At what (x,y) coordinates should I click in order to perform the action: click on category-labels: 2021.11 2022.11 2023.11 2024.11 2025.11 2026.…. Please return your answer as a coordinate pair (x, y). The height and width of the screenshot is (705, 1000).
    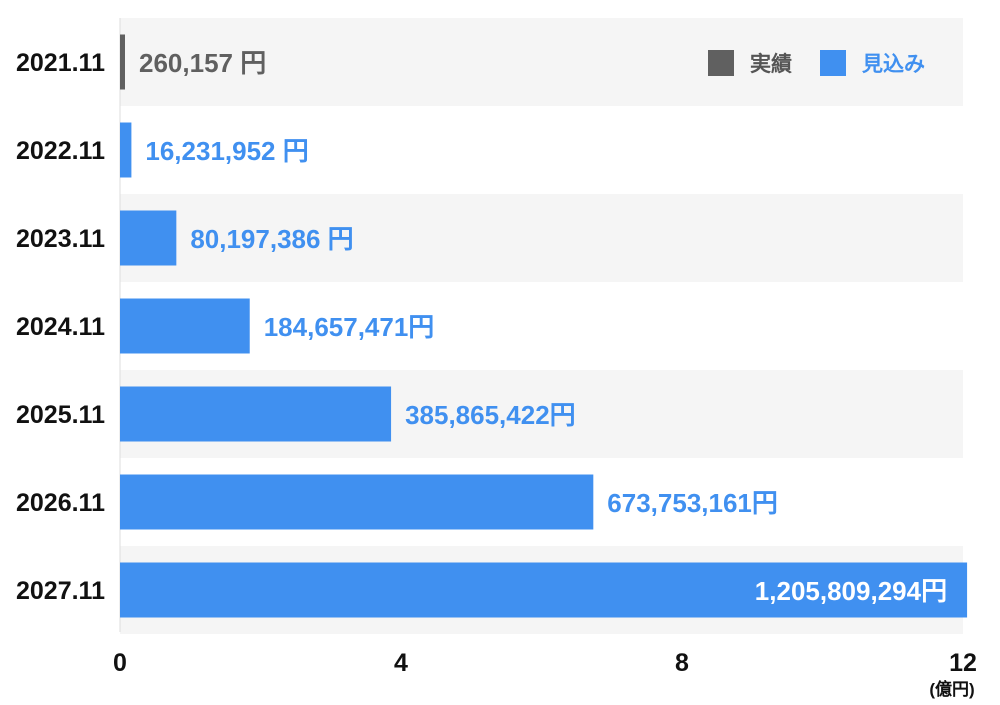
    Looking at the image, I should click on (60, 327).